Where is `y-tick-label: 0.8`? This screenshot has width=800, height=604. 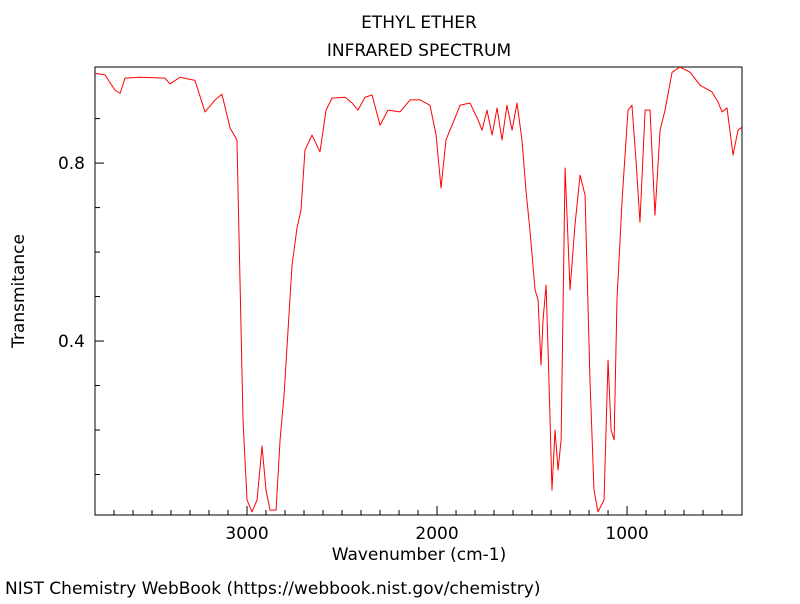
y-tick-label: 0.8 is located at coordinates (71, 164).